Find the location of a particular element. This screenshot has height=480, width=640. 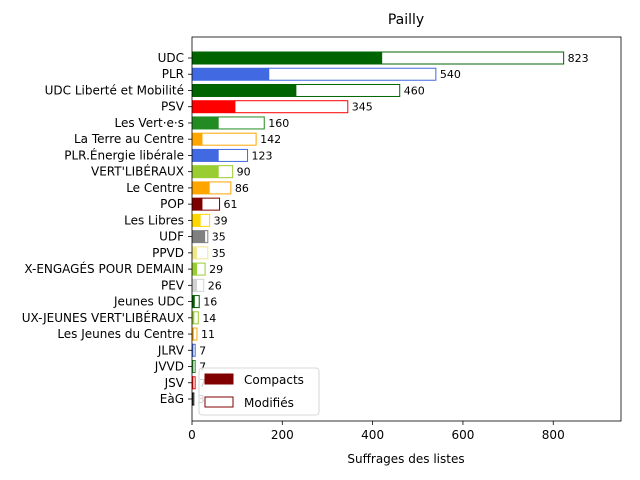

x-ticks: 0 200 400 600 800 is located at coordinates (376, 431).